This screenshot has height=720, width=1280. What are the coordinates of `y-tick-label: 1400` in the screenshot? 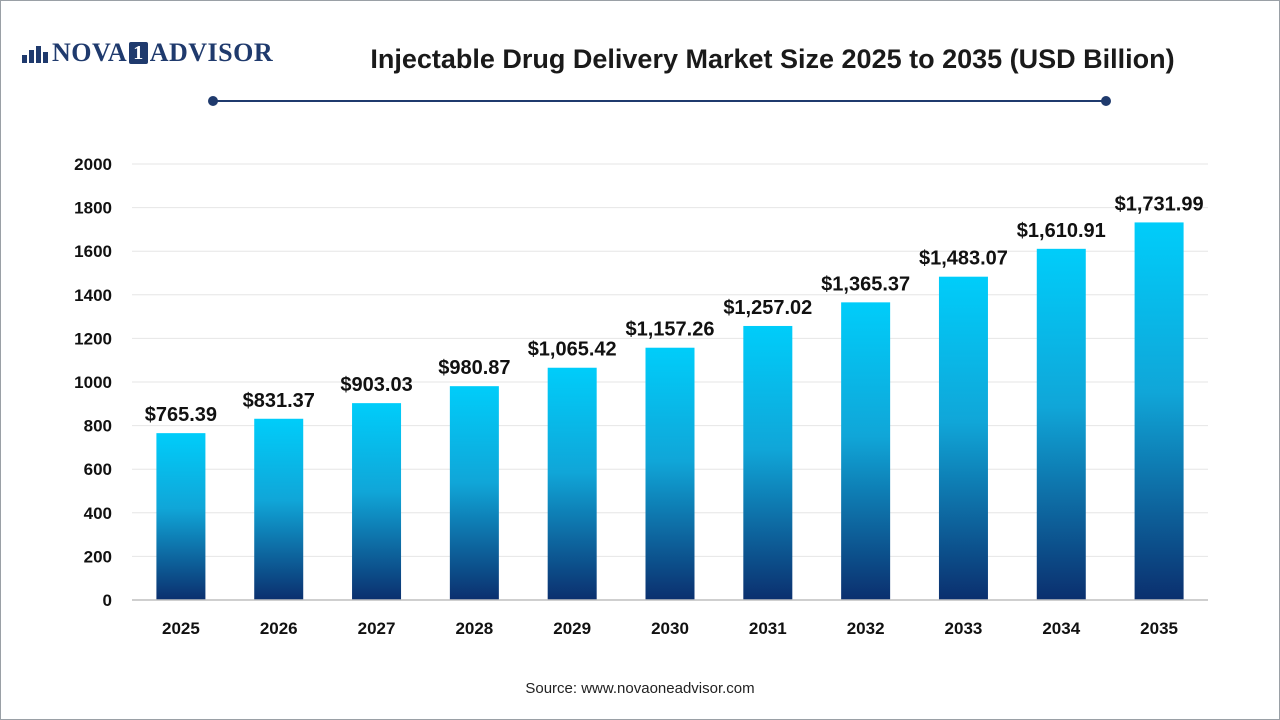 It's located at (93, 295).